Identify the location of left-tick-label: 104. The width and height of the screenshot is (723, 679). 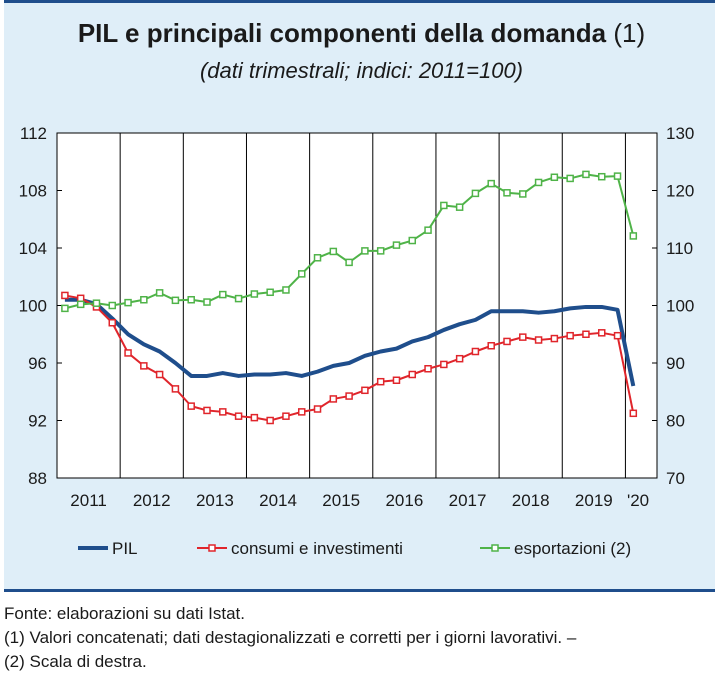
(33, 248).